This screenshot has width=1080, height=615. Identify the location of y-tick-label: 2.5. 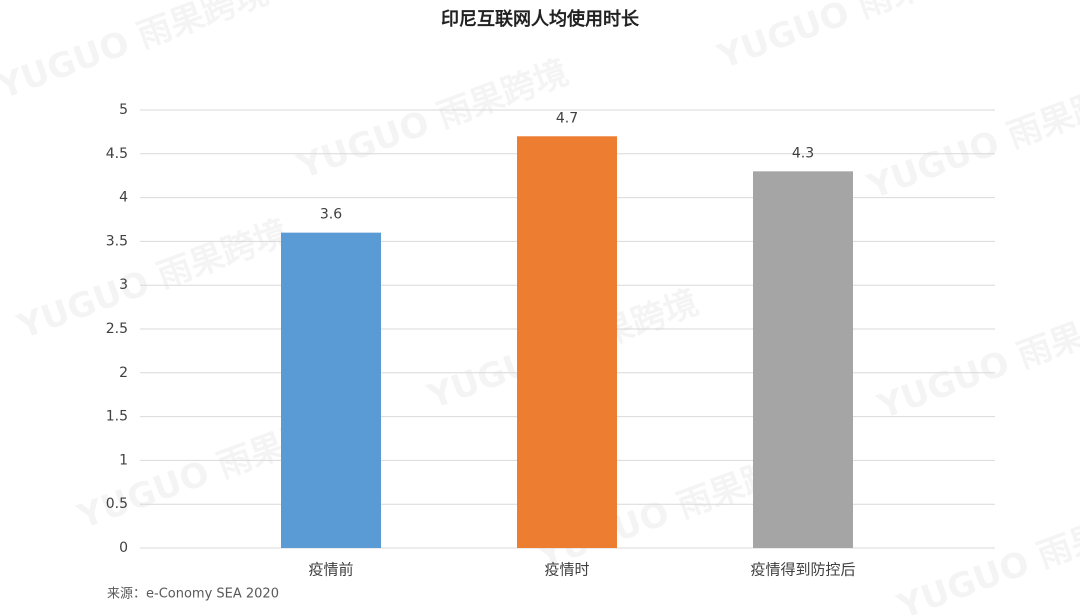
(117, 329).